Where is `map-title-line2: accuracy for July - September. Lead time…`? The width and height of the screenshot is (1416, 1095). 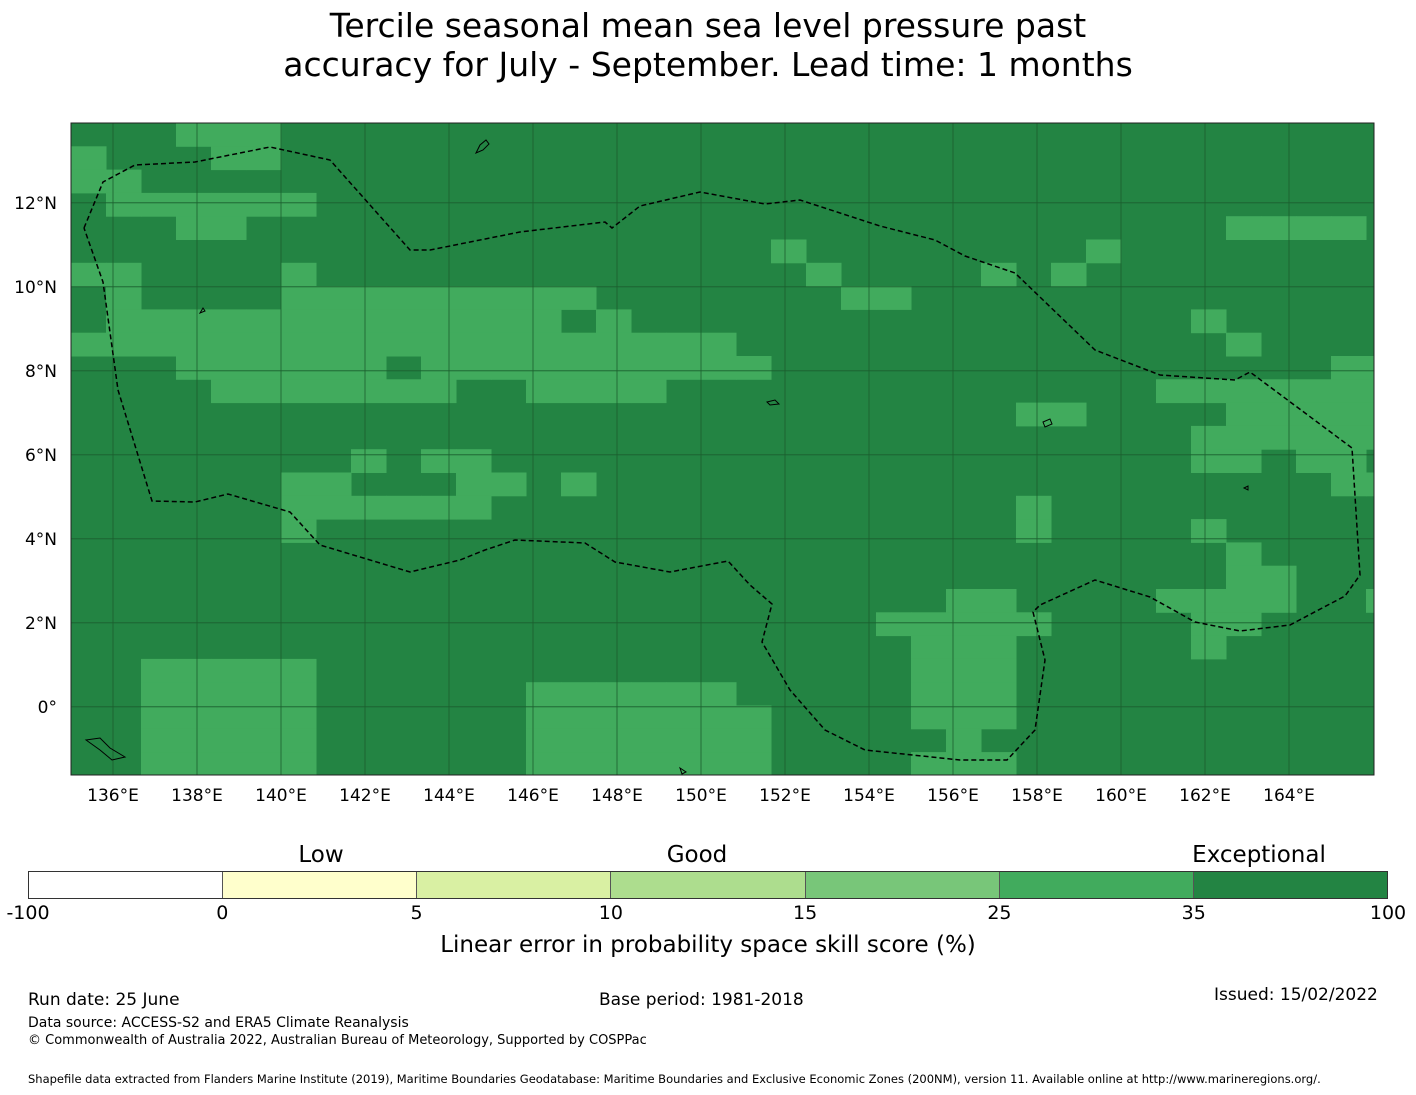
map-title-line2: accuracy for July - September. Lead time… is located at coordinates (708, 64).